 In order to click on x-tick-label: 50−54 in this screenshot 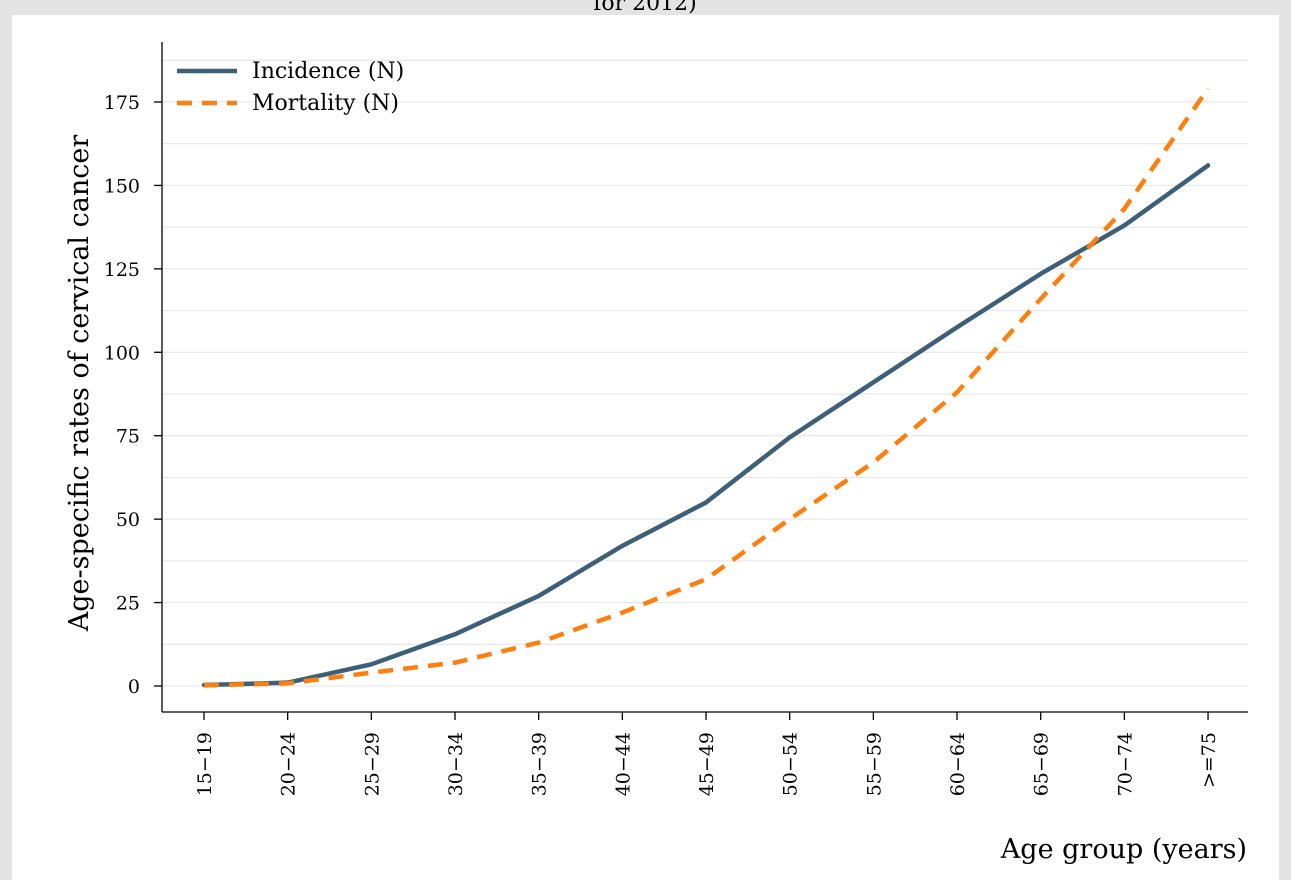, I will do `click(791, 764)`.